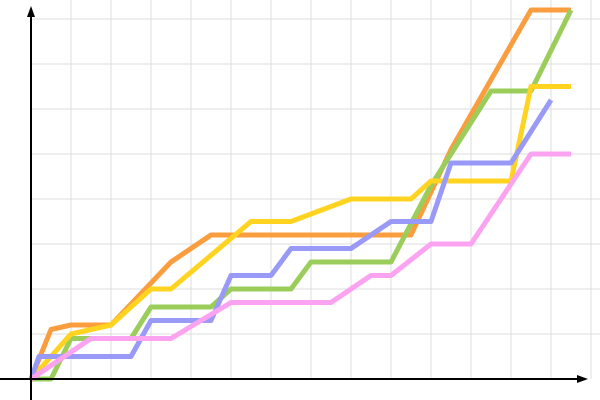 The height and width of the screenshot is (400, 600). Describe the element at coordinates (31, 11) in the screenshot. I see `y-axis-arrow-icon` at that location.